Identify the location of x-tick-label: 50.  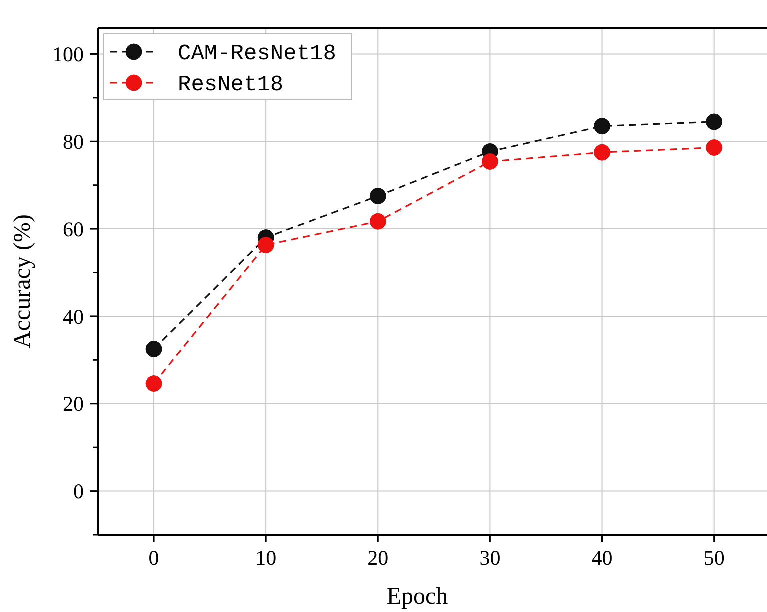
(714, 558).